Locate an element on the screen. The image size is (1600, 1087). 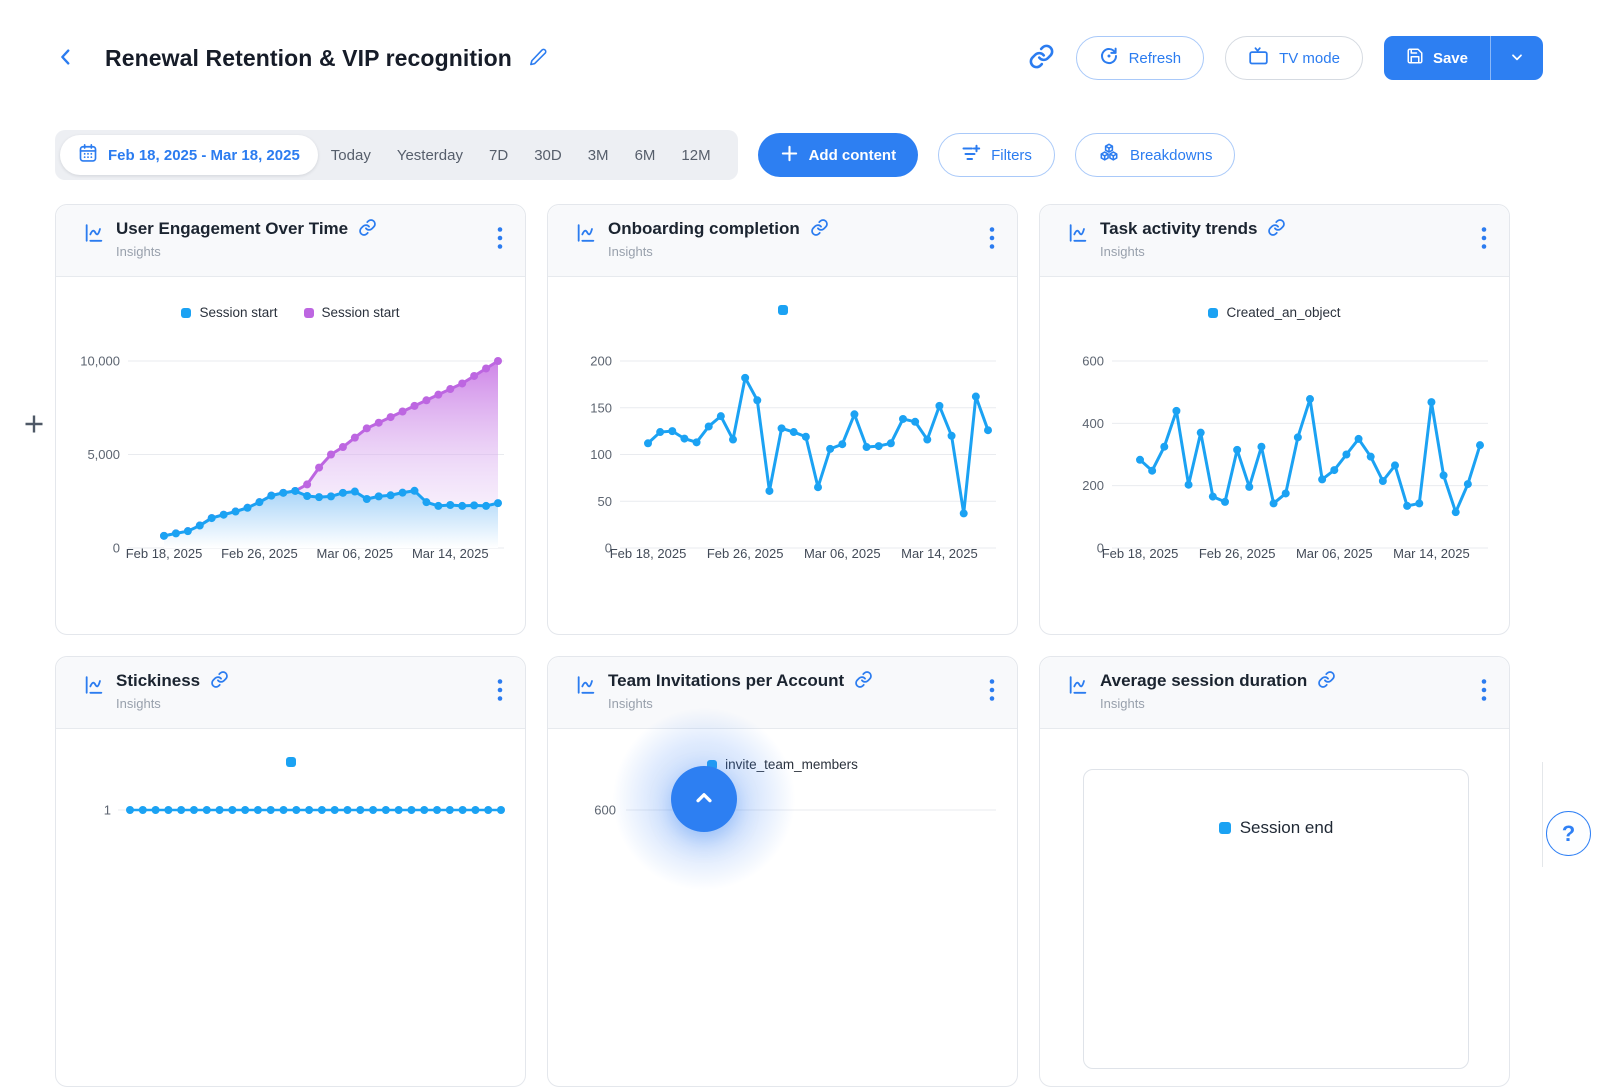
back-button is located at coordinates (66, 58).